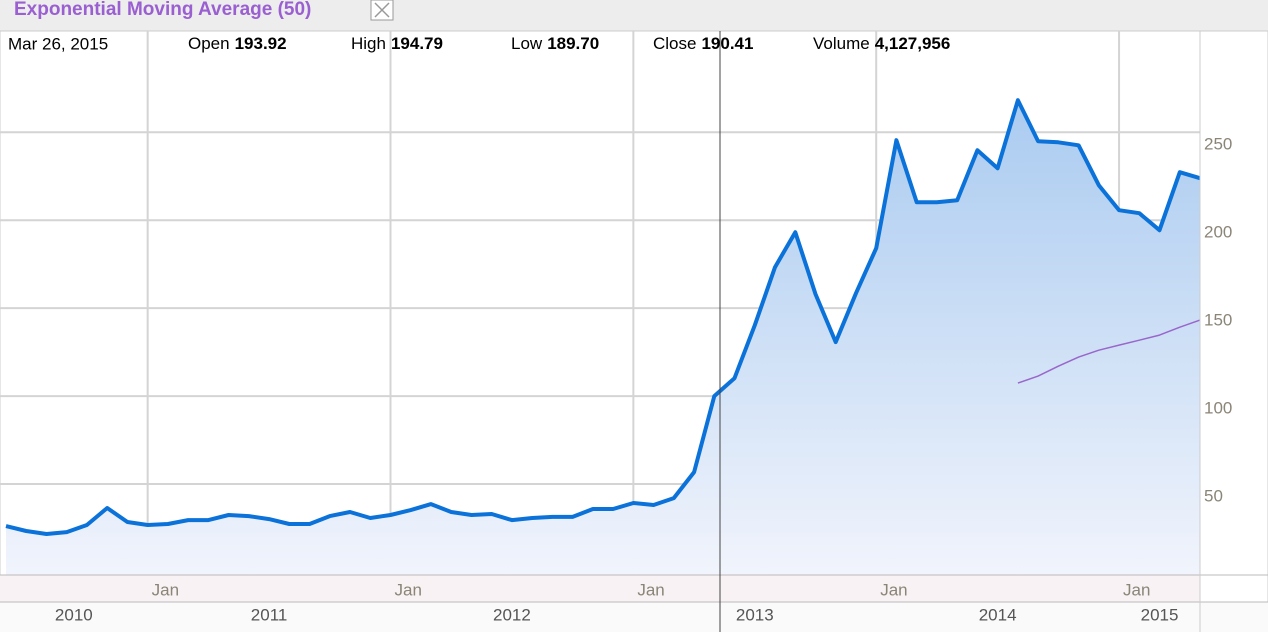 The image size is (1268, 632). I want to click on info-field: Volume 4,127,956, so click(881, 43).